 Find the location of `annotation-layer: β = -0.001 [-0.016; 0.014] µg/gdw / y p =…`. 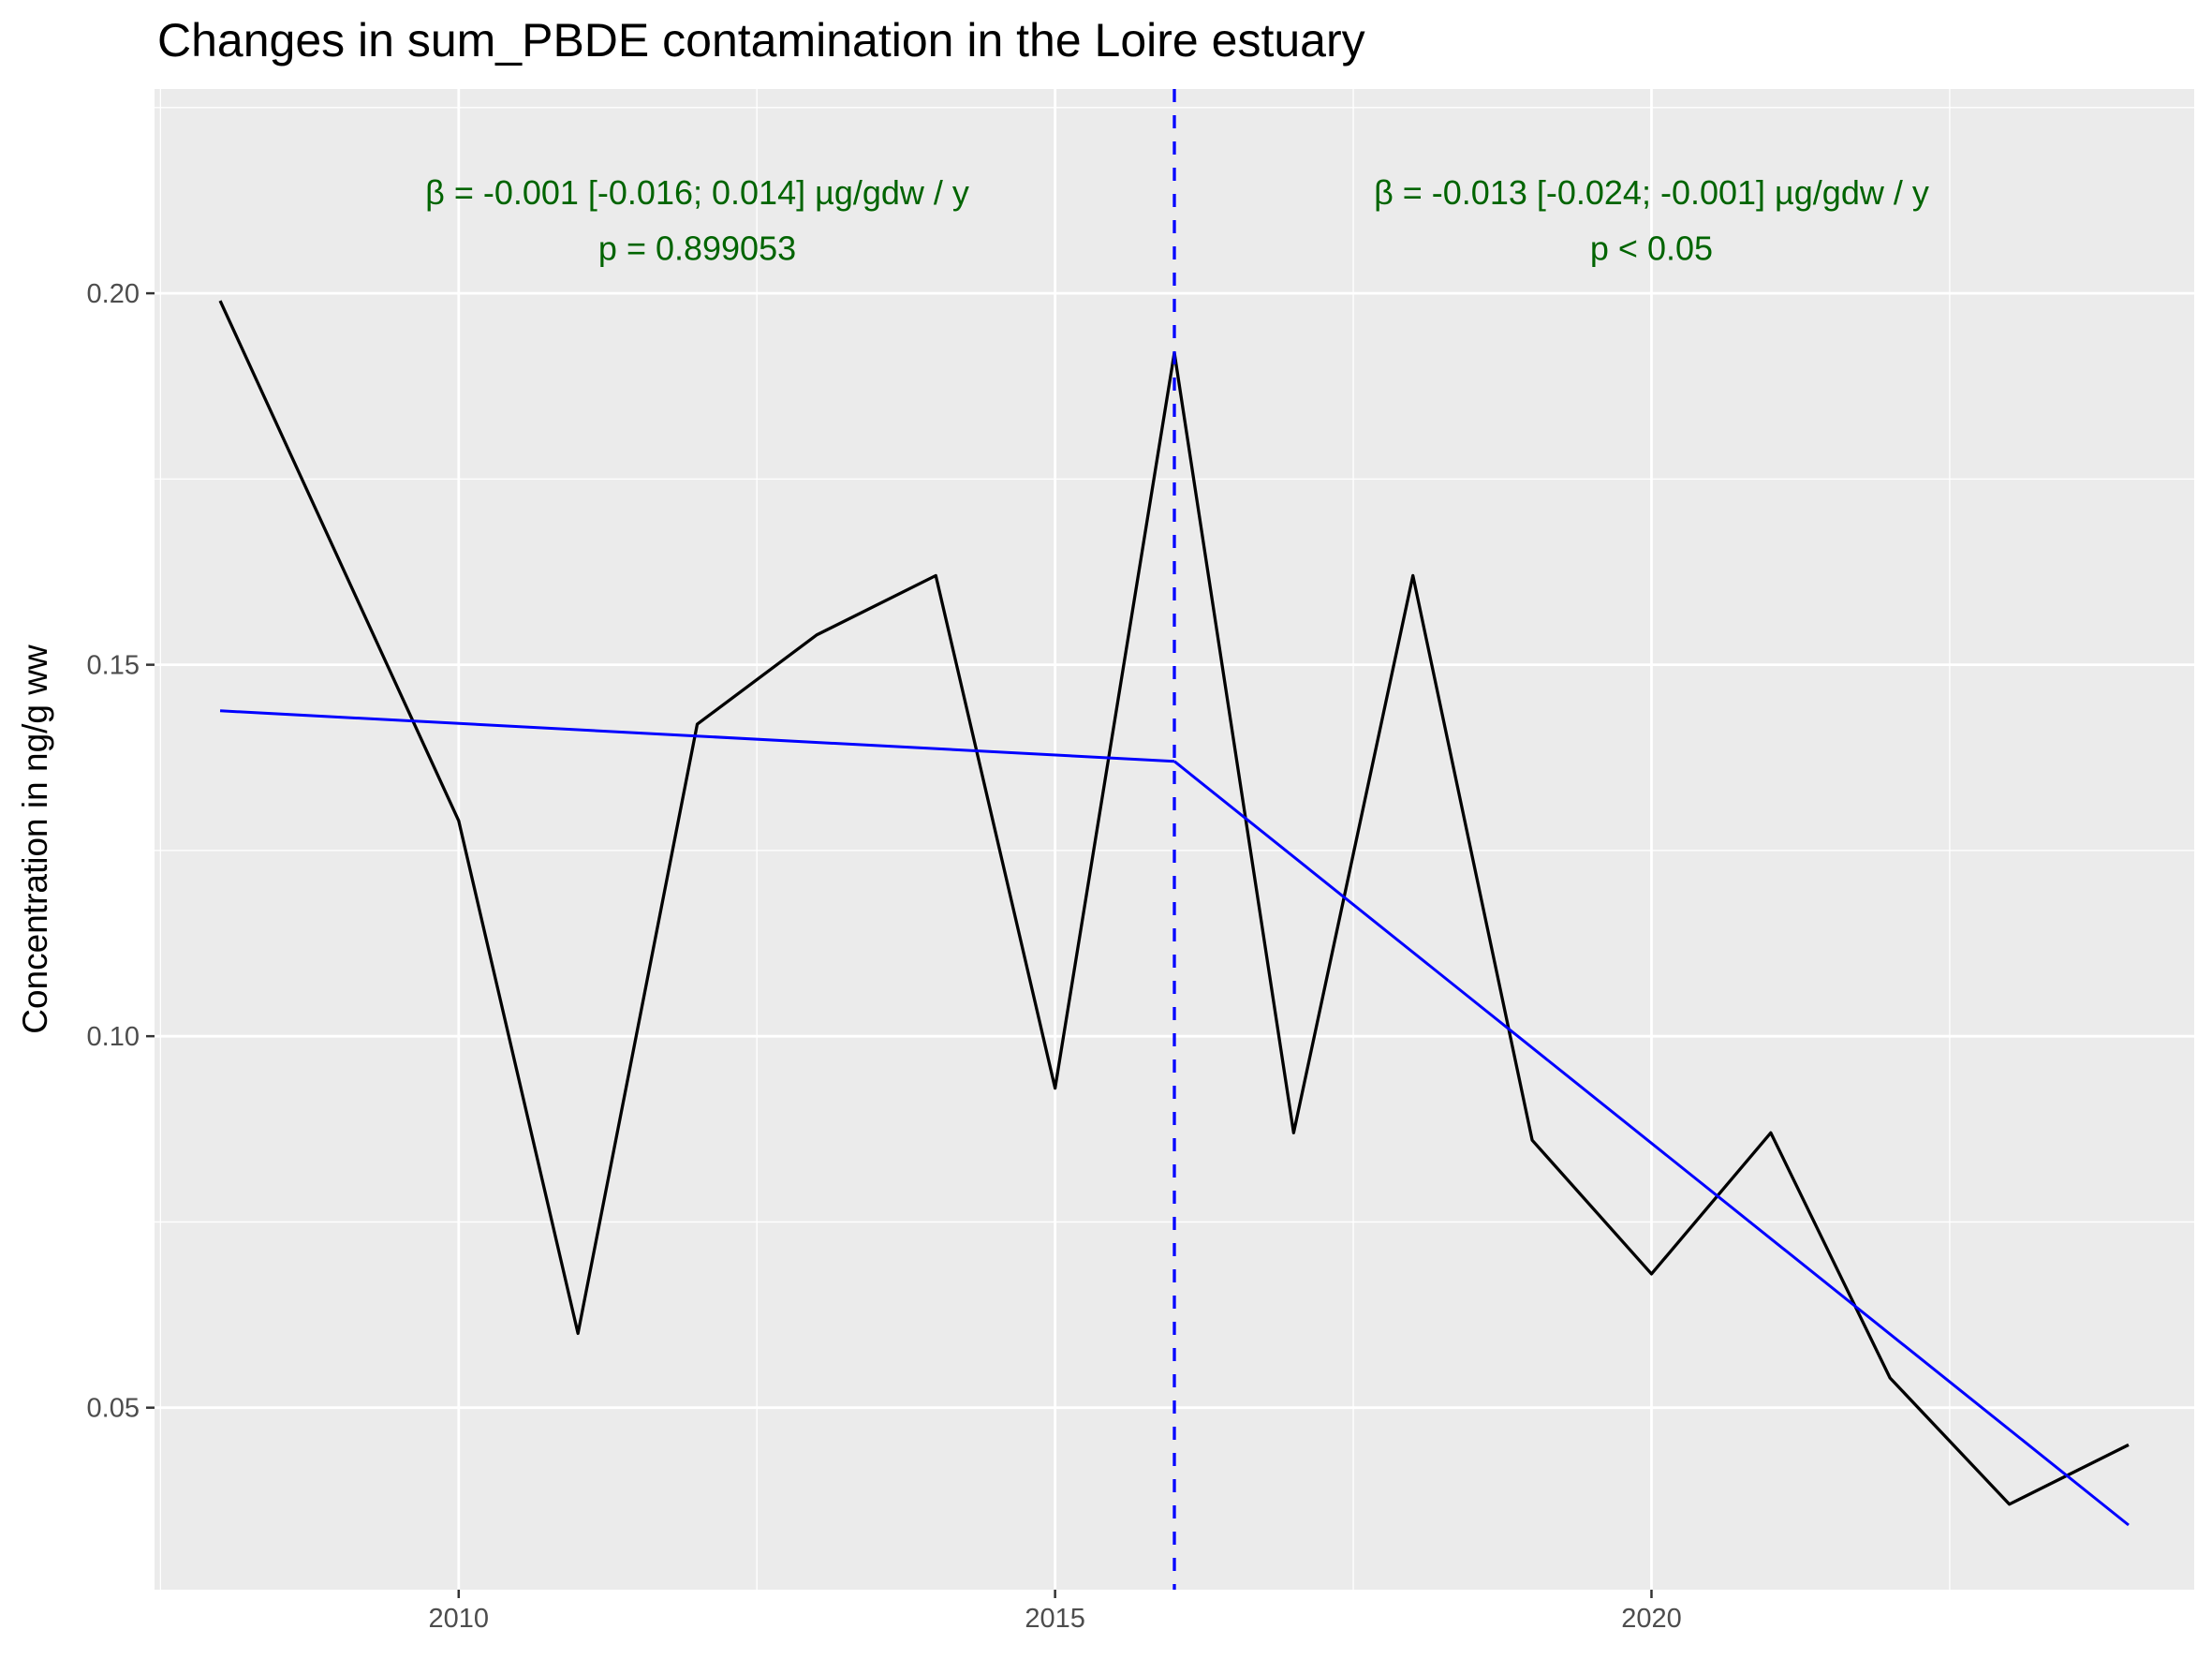

annotation-layer: β = -0.001 [-0.016; 0.014] µg/gdw / y p =… is located at coordinates (1177, 220).